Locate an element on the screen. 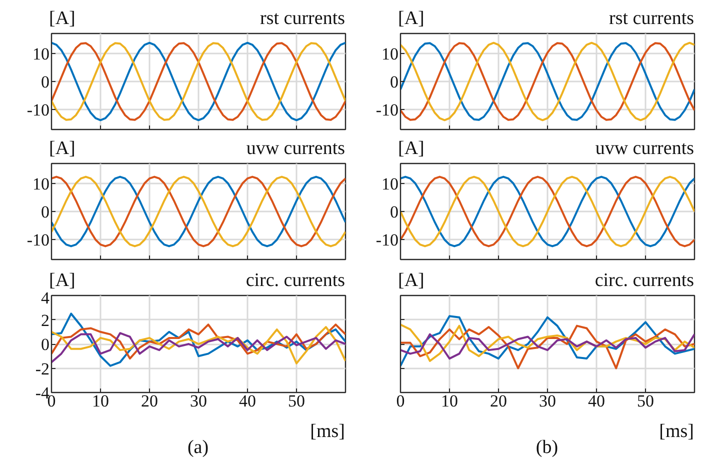 The height and width of the screenshot is (460, 711). text: (b) is located at coordinates (547, 447).